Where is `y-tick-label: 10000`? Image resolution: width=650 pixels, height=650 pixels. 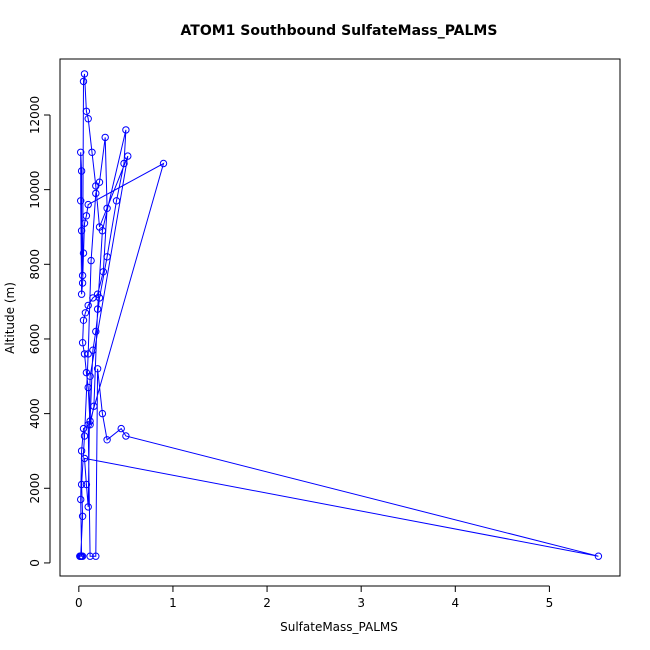 y-tick-label: 10000 is located at coordinates (35, 190).